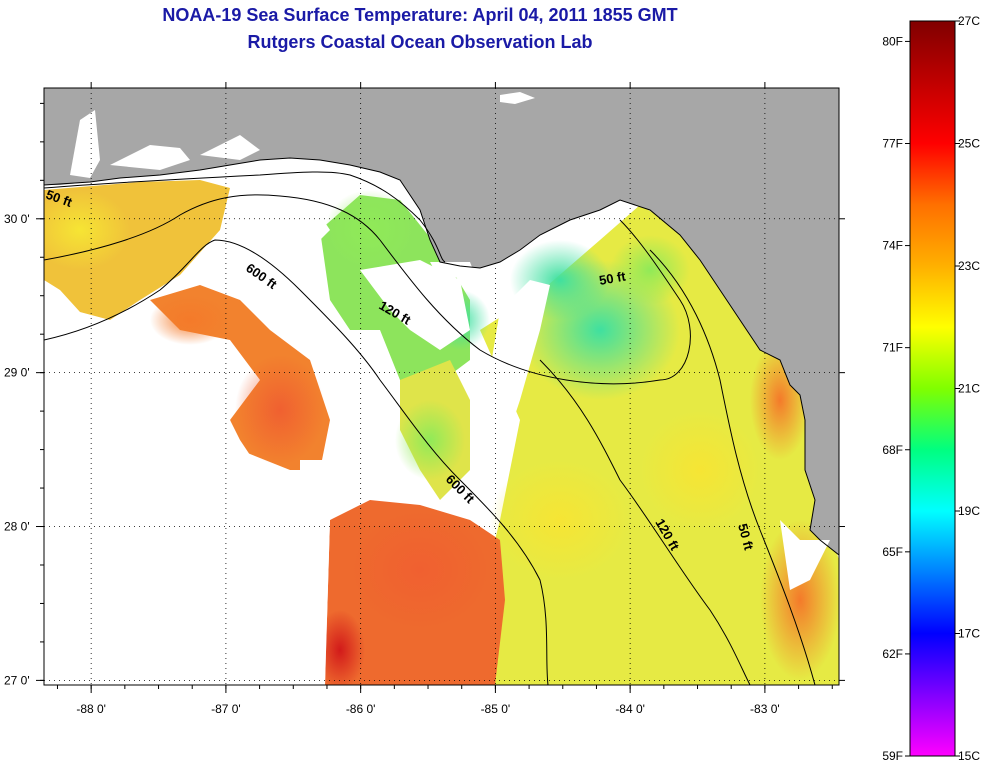  I want to click on celsius-label: 27C, so click(969, 21).